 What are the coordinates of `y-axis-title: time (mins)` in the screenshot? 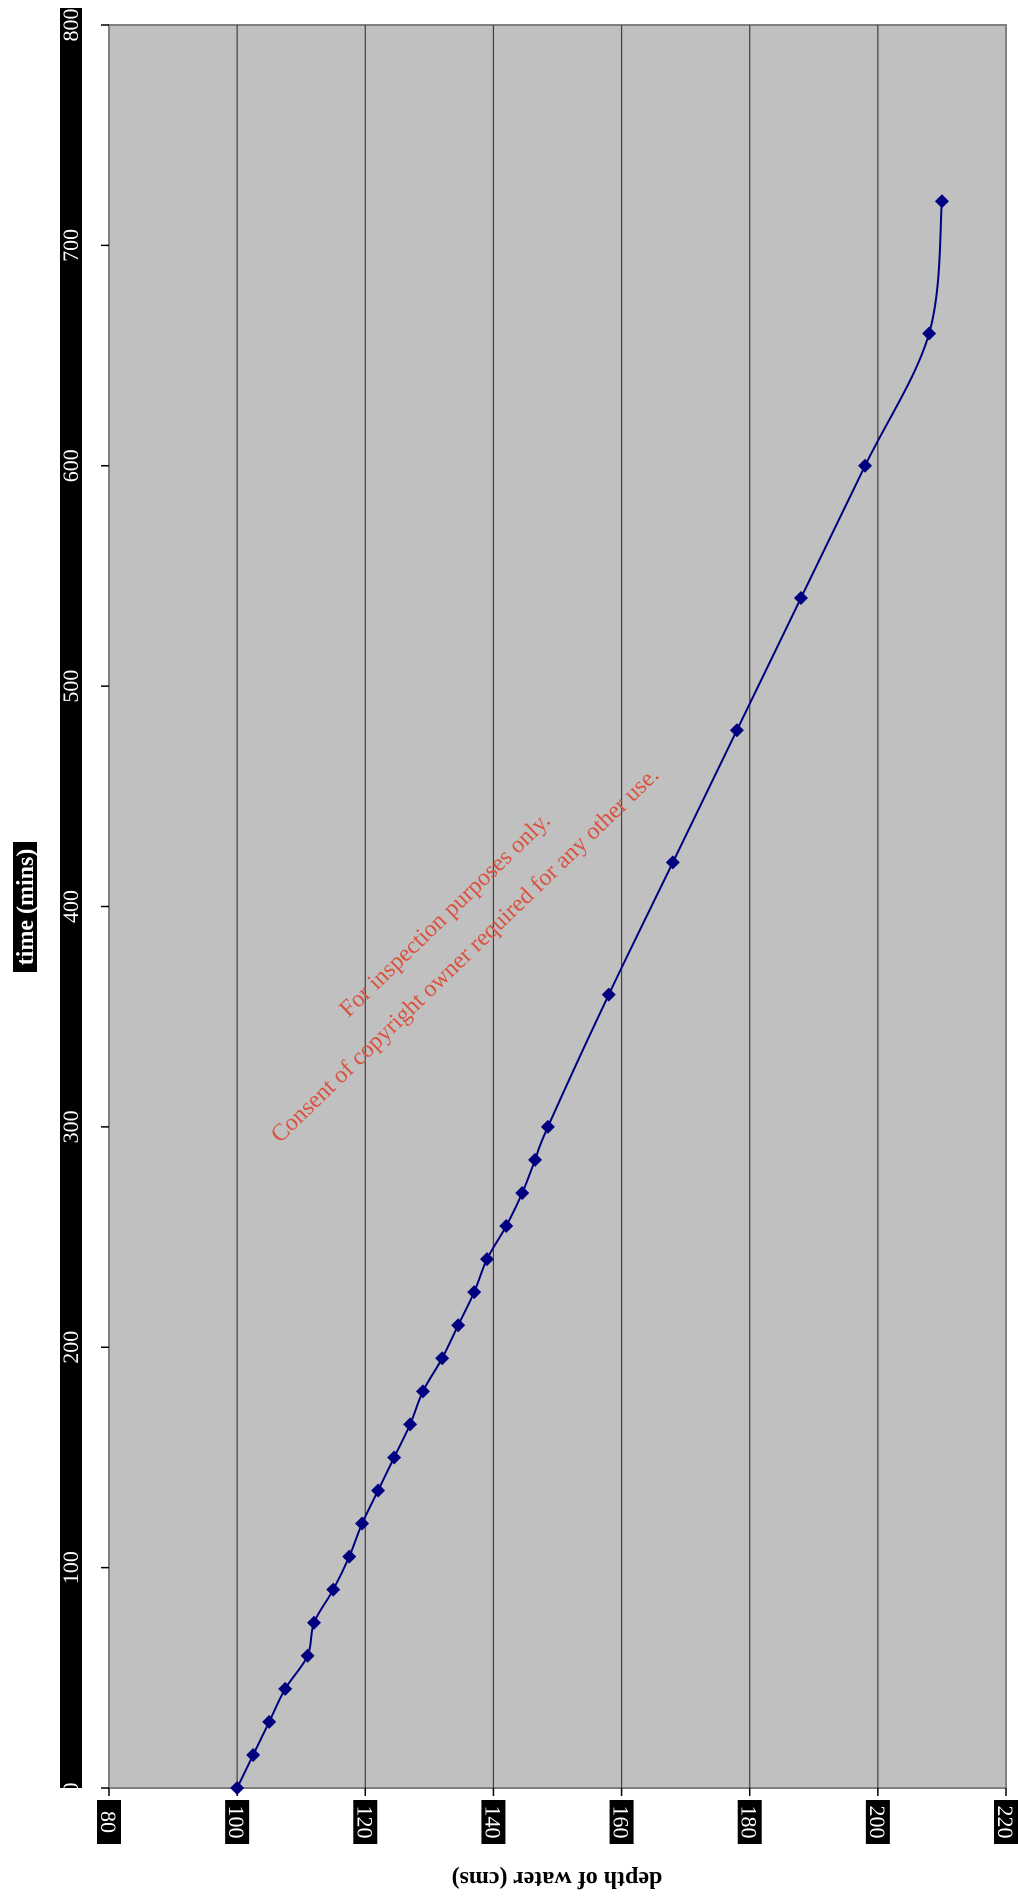 It's located at (26, 907).